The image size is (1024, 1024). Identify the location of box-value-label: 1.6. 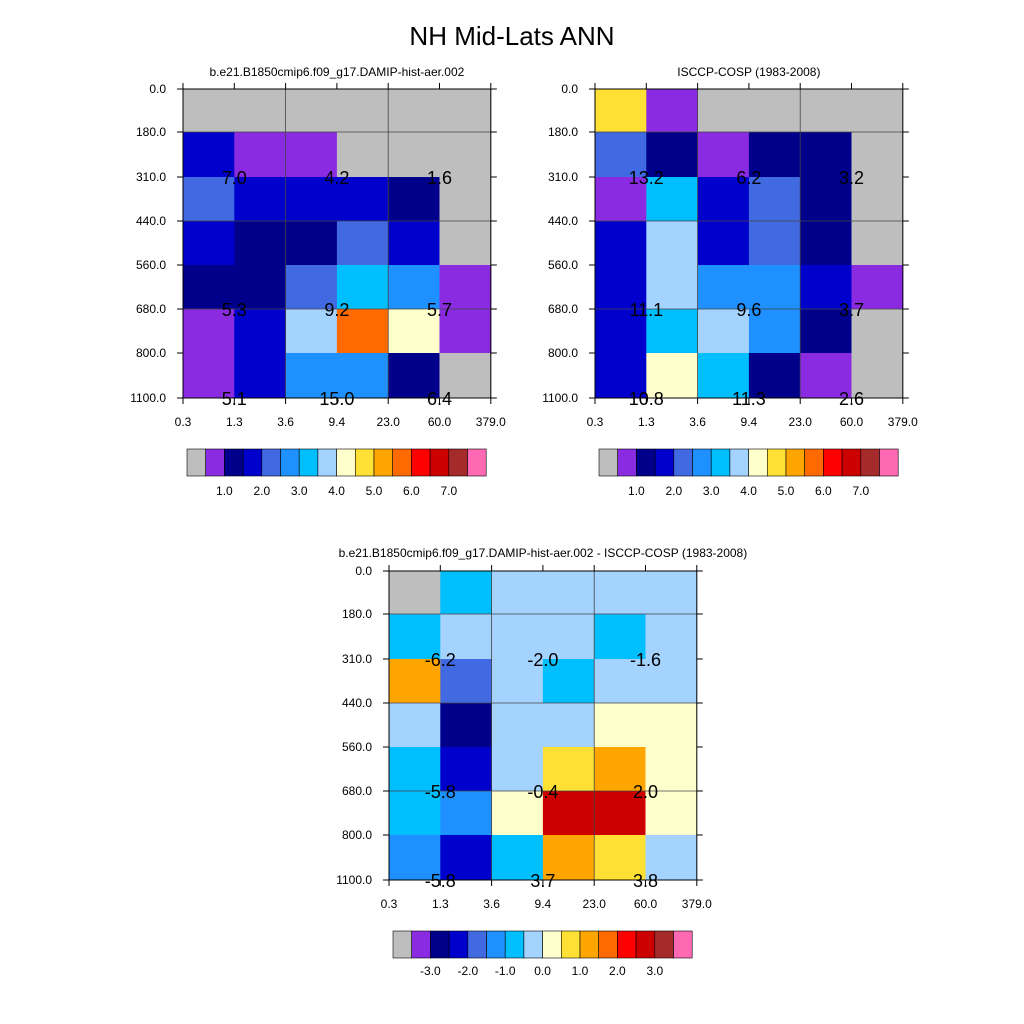
(439, 178).